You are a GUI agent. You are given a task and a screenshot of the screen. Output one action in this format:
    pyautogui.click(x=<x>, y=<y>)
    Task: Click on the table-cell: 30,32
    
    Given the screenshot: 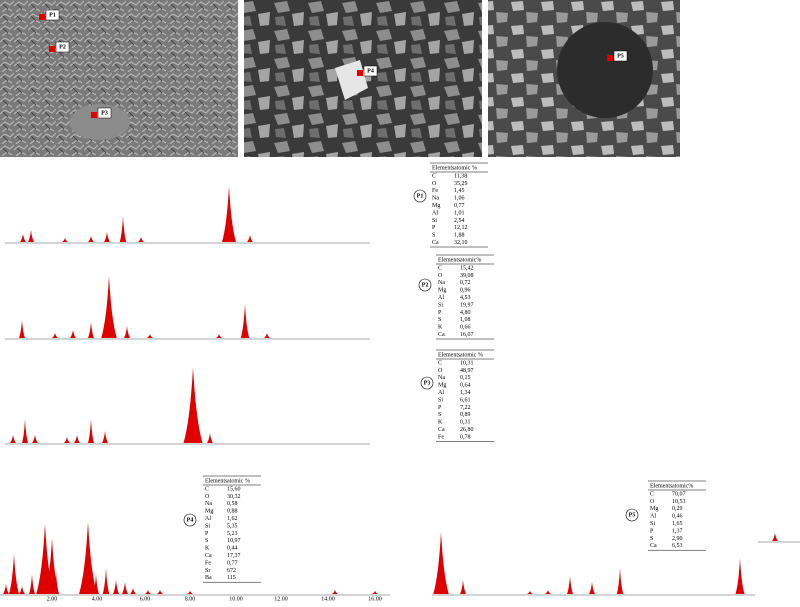 What is the action you would take?
    pyautogui.click(x=234, y=497)
    